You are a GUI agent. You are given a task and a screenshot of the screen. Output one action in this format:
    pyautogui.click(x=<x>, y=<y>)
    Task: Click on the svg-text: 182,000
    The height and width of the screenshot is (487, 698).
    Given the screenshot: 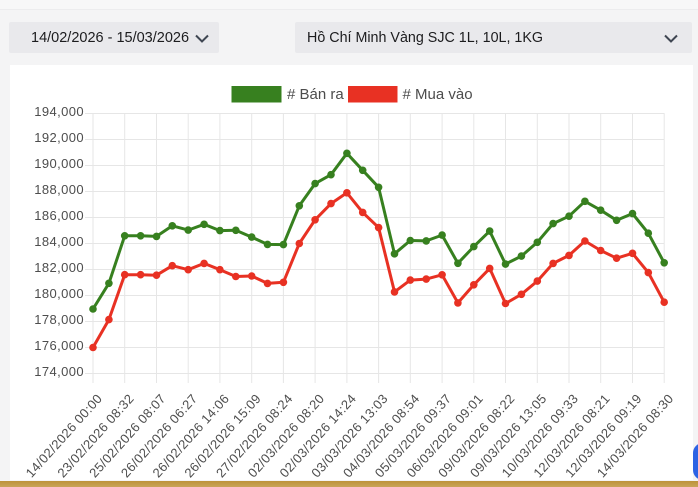 What is the action you would take?
    pyautogui.click(x=59, y=267)
    